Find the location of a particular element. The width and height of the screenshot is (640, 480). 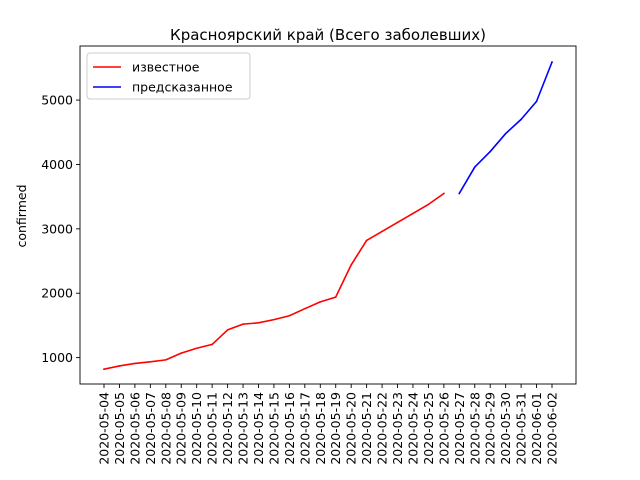

y-tick-label: 5000 is located at coordinates (57, 100).